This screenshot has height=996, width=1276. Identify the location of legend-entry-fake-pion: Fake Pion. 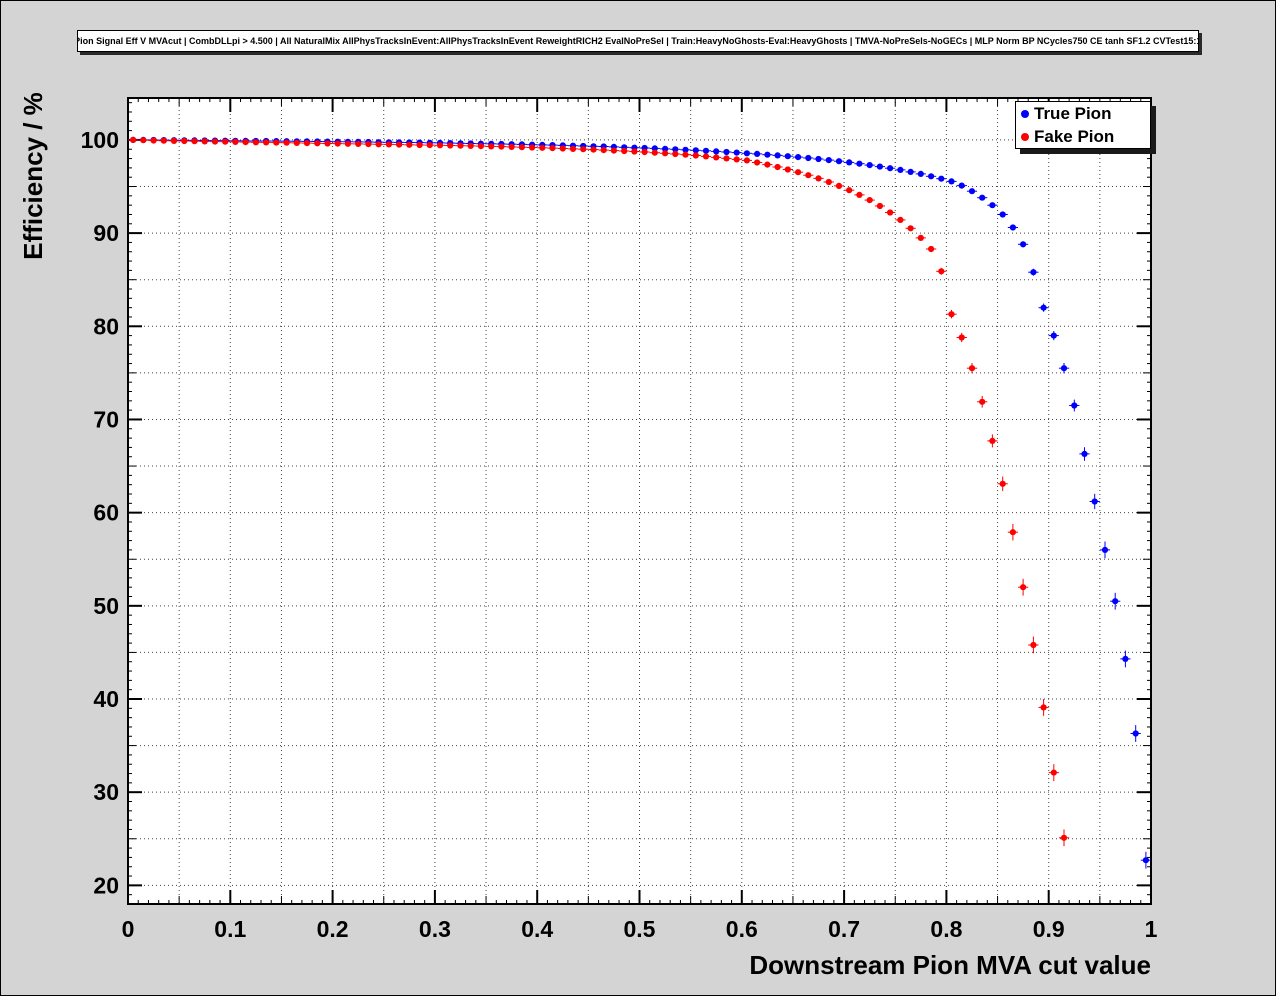
(1083, 136).